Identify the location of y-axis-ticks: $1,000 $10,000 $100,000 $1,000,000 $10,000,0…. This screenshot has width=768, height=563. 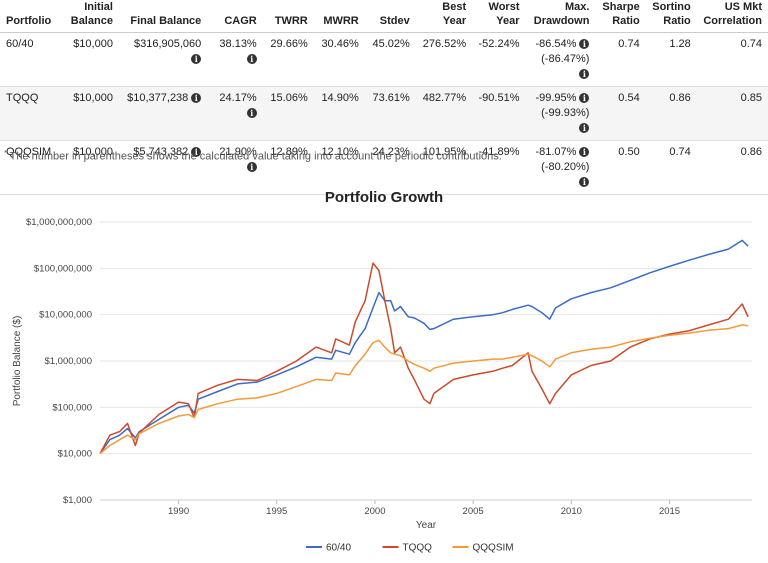
(59, 361).